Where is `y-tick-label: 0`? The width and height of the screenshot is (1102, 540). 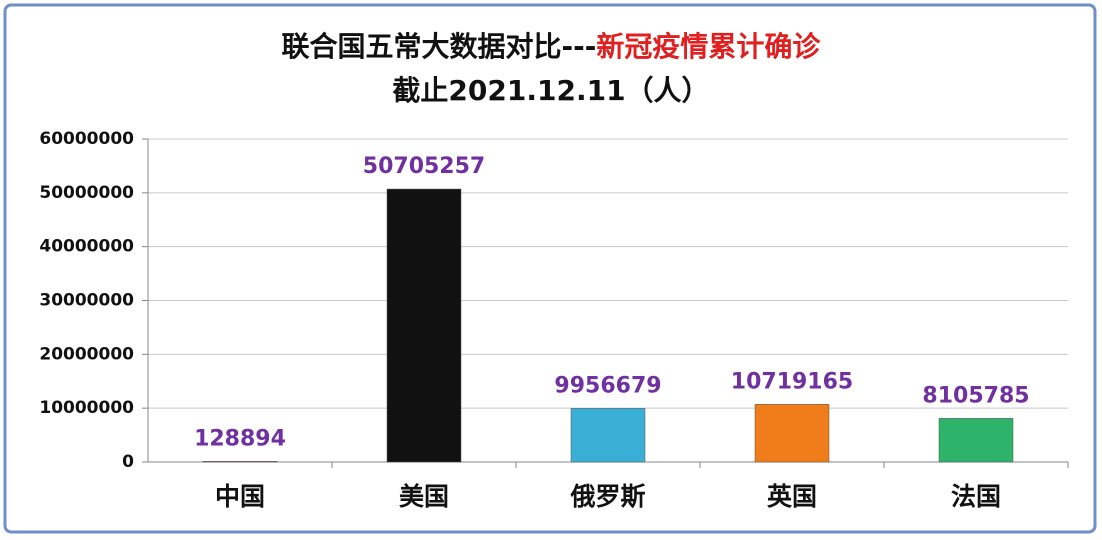
y-tick-label: 0 is located at coordinates (128, 462).